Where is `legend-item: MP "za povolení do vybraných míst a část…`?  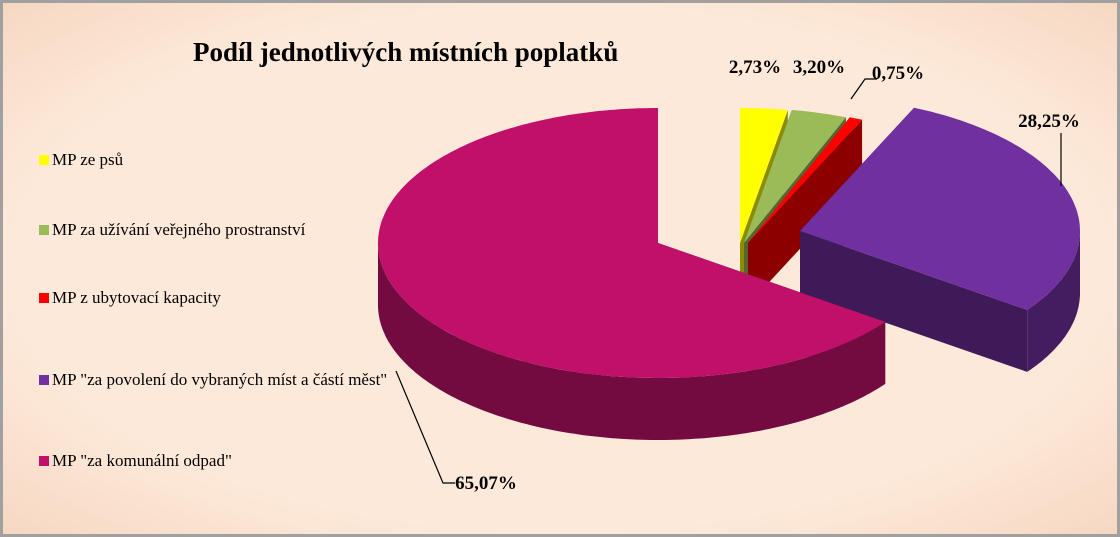 legend-item: MP "za povolení do vybraných míst a část… is located at coordinates (219, 379).